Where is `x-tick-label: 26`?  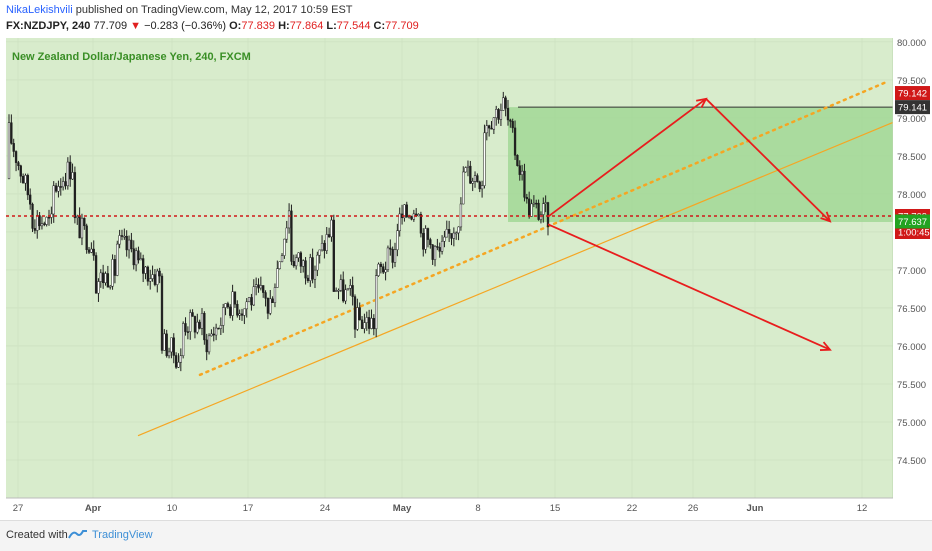 x-tick-label: 26 is located at coordinates (693, 508).